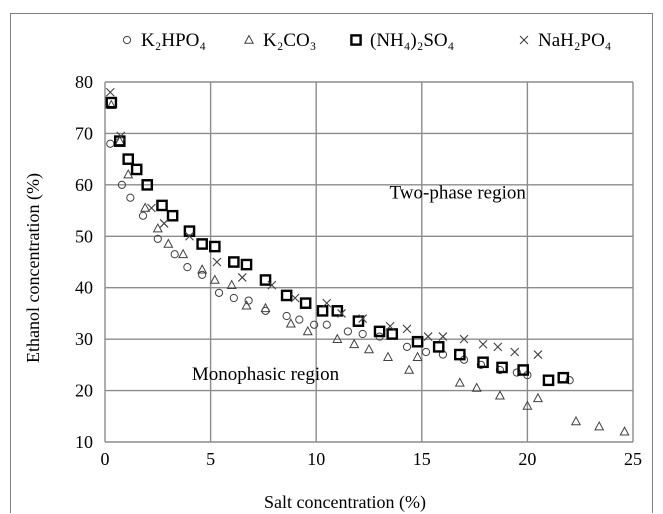 This screenshot has height=514, width=663. Describe the element at coordinates (366, 40) in the screenshot. I see `legend: K₂HPO₄ K₂CO₃ (NH₄)₂SO₄ NaH₂PO₄` at that location.